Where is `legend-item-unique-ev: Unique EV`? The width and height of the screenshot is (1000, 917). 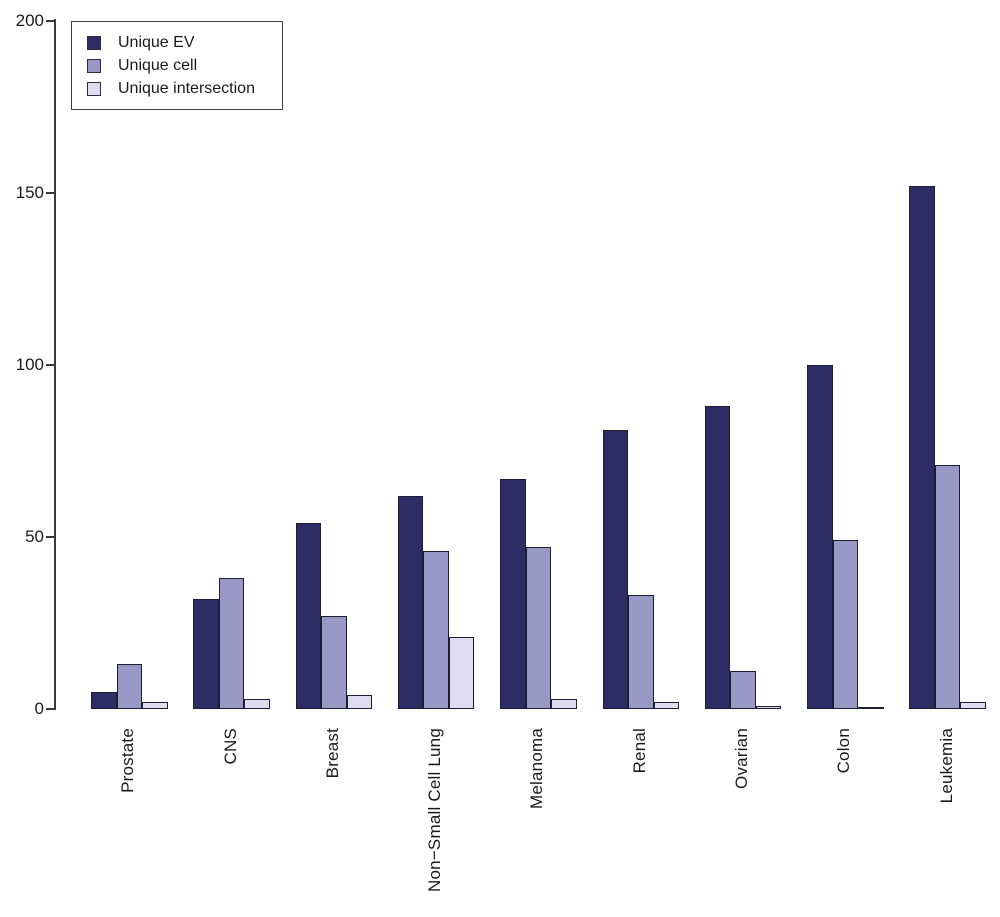
legend-item-unique-ev: Unique EV is located at coordinates (184, 42).